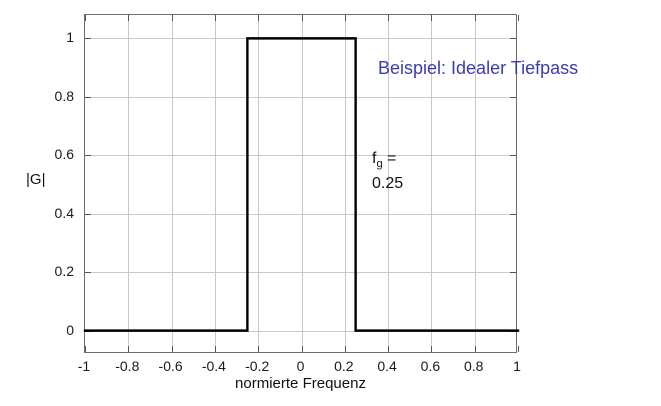  Describe the element at coordinates (70, 37) in the screenshot. I see `y-tick-label: 1` at that location.